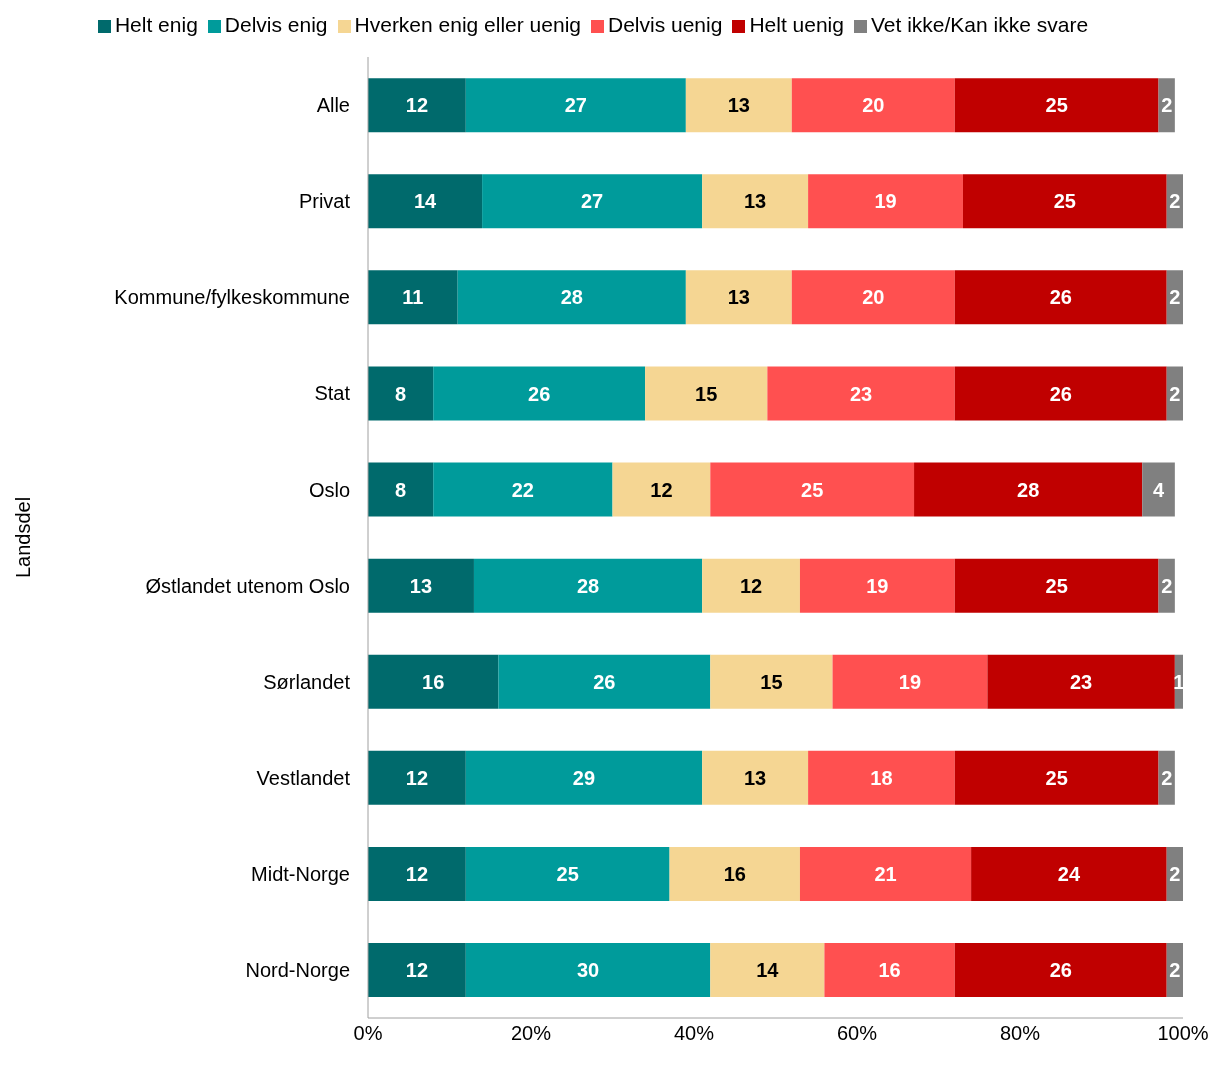  I want to click on data-label: 18, so click(881, 777).